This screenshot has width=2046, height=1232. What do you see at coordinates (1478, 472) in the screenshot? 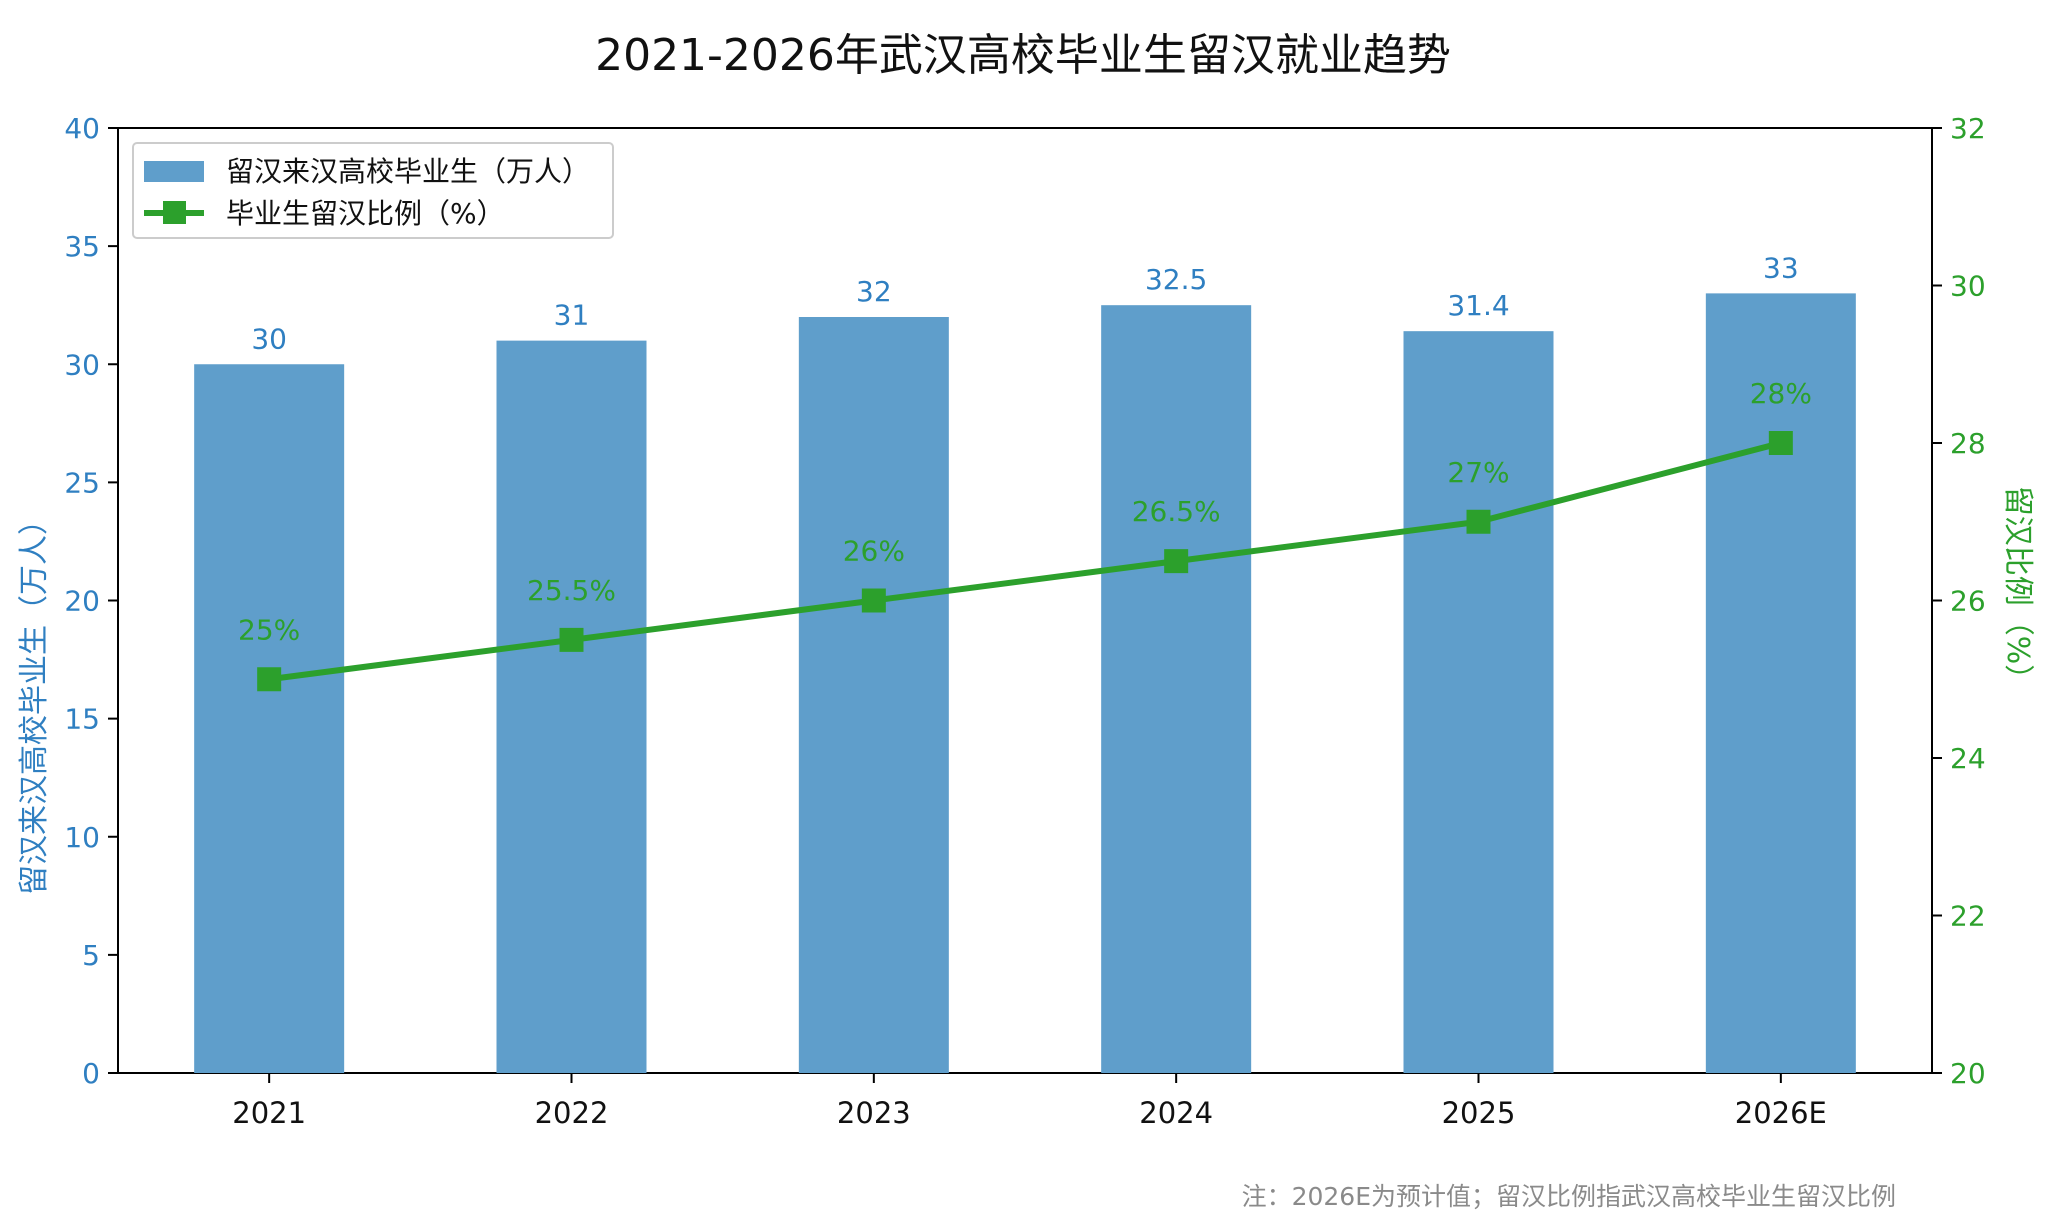
I see `line-data-label: 27%` at bounding box center [1478, 472].